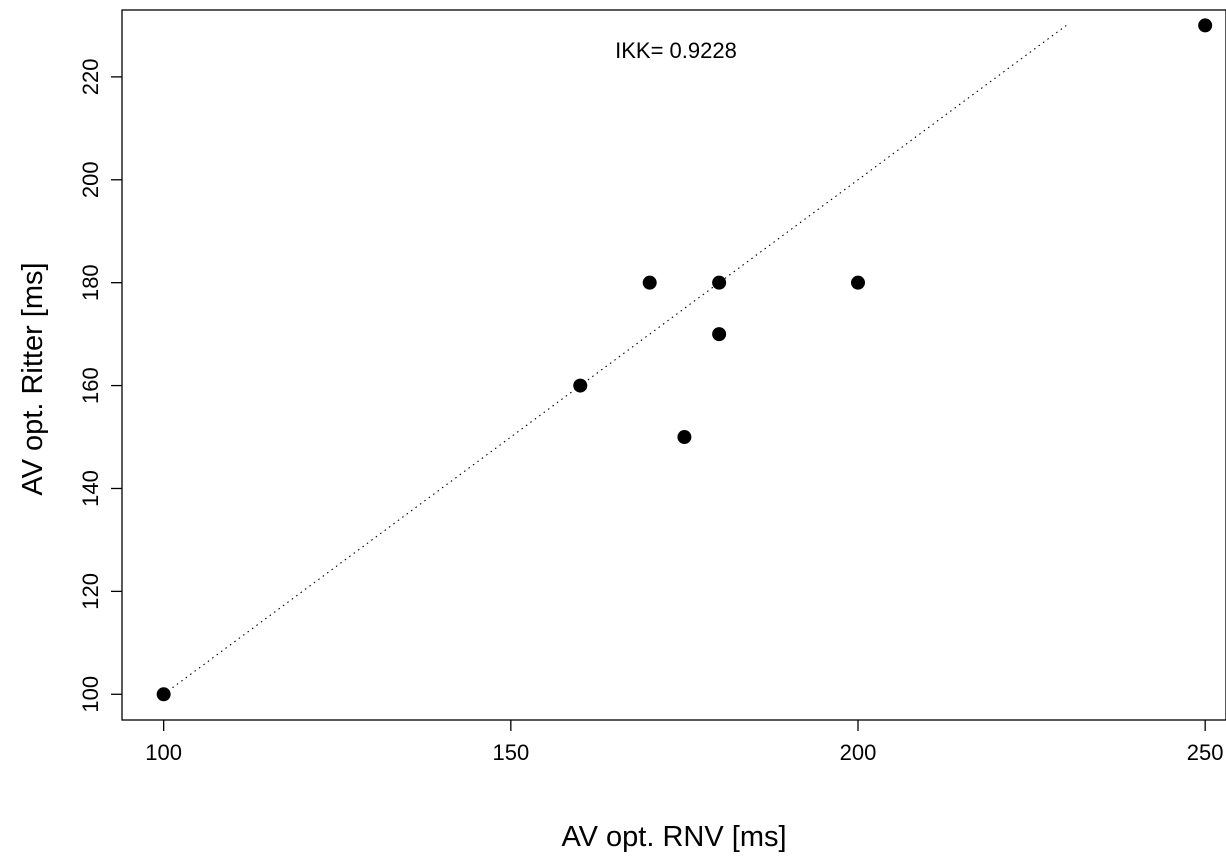 The width and height of the screenshot is (1226, 863). I want to click on y-tick-label: 200, so click(90, 179).